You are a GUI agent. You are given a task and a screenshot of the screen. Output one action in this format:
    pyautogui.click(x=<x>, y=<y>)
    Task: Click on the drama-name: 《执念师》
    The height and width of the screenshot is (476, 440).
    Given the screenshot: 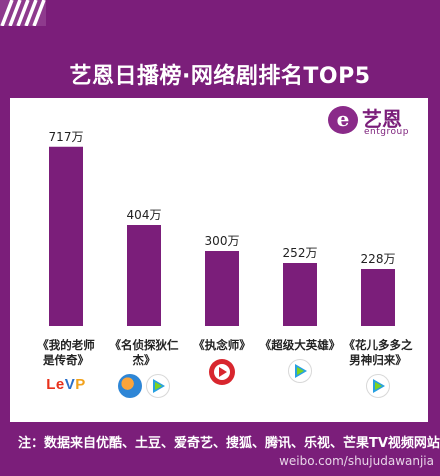 What is the action you would take?
    pyautogui.click(x=222, y=345)
    